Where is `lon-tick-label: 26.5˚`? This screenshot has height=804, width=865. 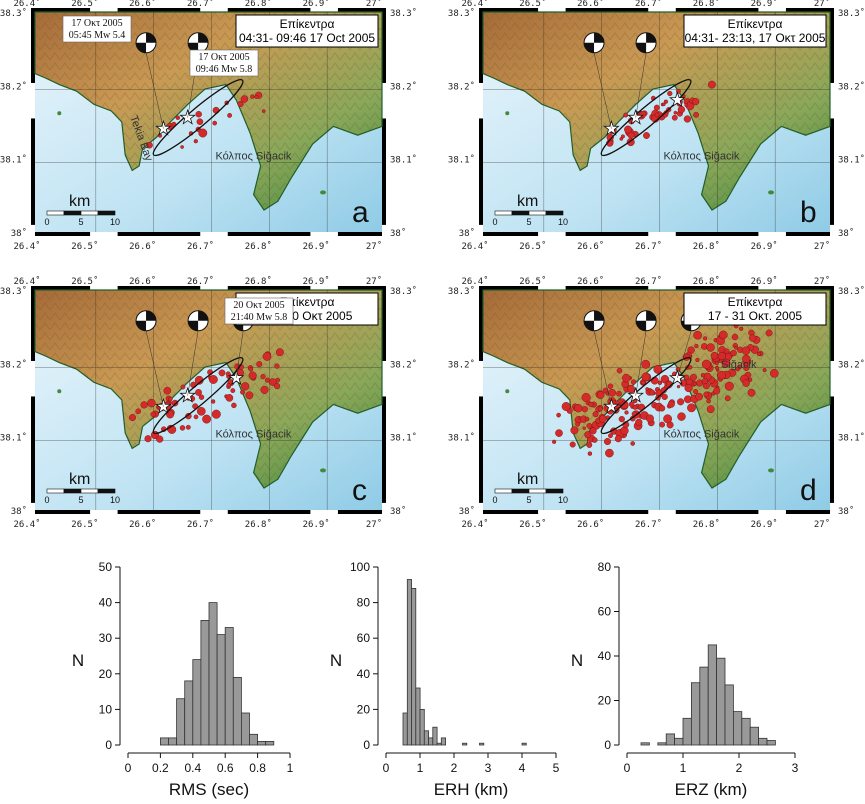
lon-tick-label: 26.5˚ is located at coordinates (84, 4).